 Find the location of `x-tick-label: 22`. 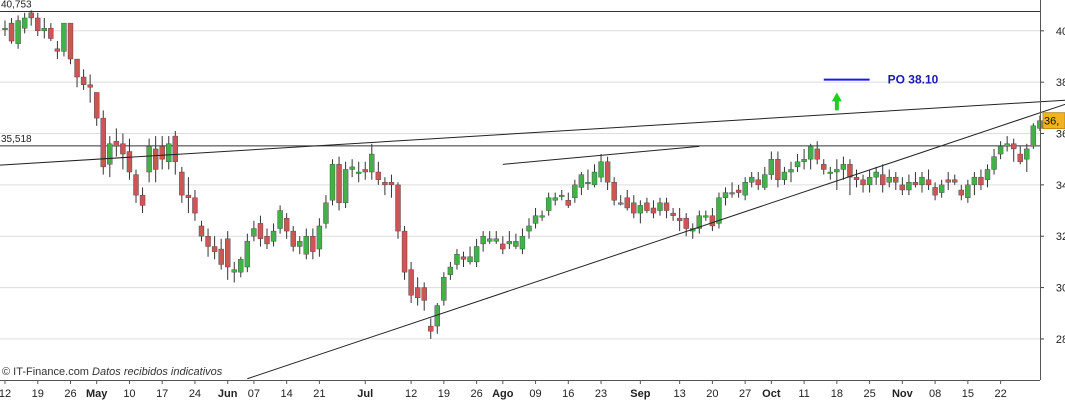

x-tick-label: 22 is located at coordinates (1000, 394).